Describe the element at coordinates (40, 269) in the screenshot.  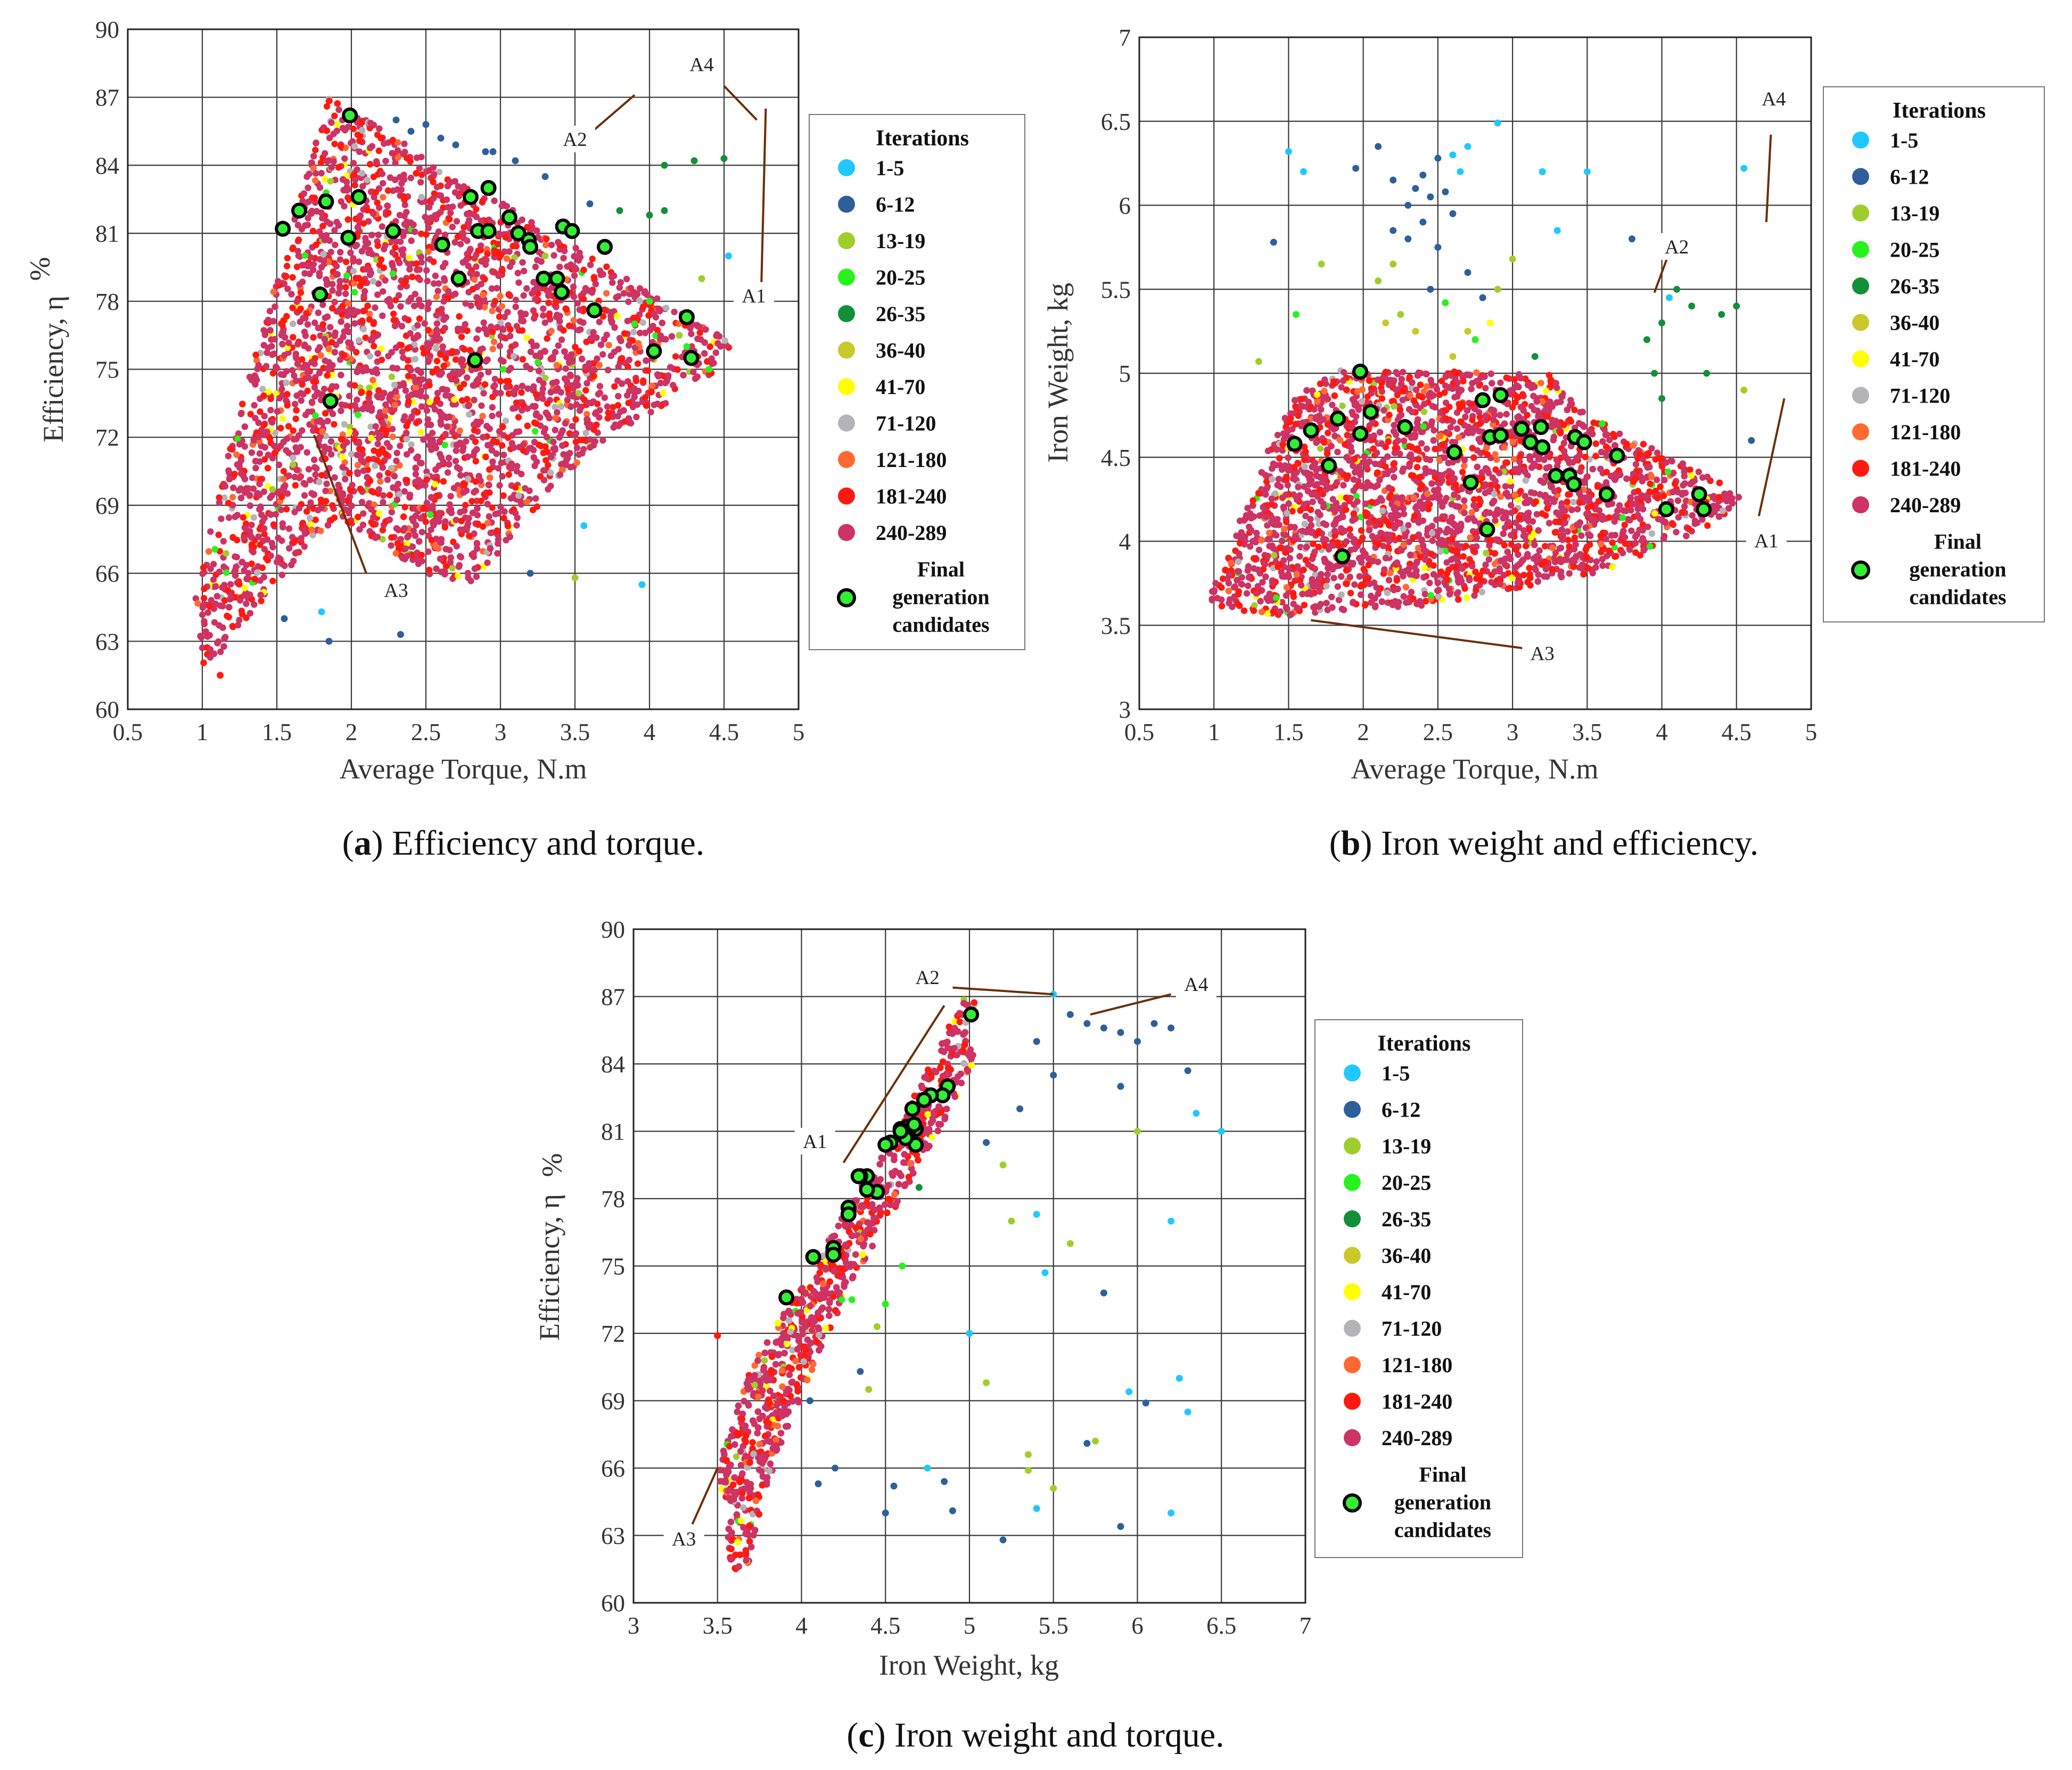
I see `y-axis-unit: %` at that location.